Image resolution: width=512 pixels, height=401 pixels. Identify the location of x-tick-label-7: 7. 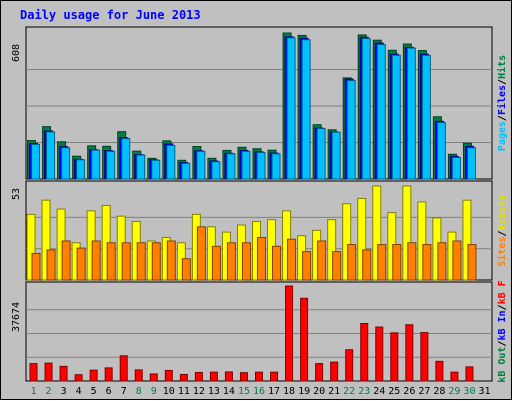
(124, 391).